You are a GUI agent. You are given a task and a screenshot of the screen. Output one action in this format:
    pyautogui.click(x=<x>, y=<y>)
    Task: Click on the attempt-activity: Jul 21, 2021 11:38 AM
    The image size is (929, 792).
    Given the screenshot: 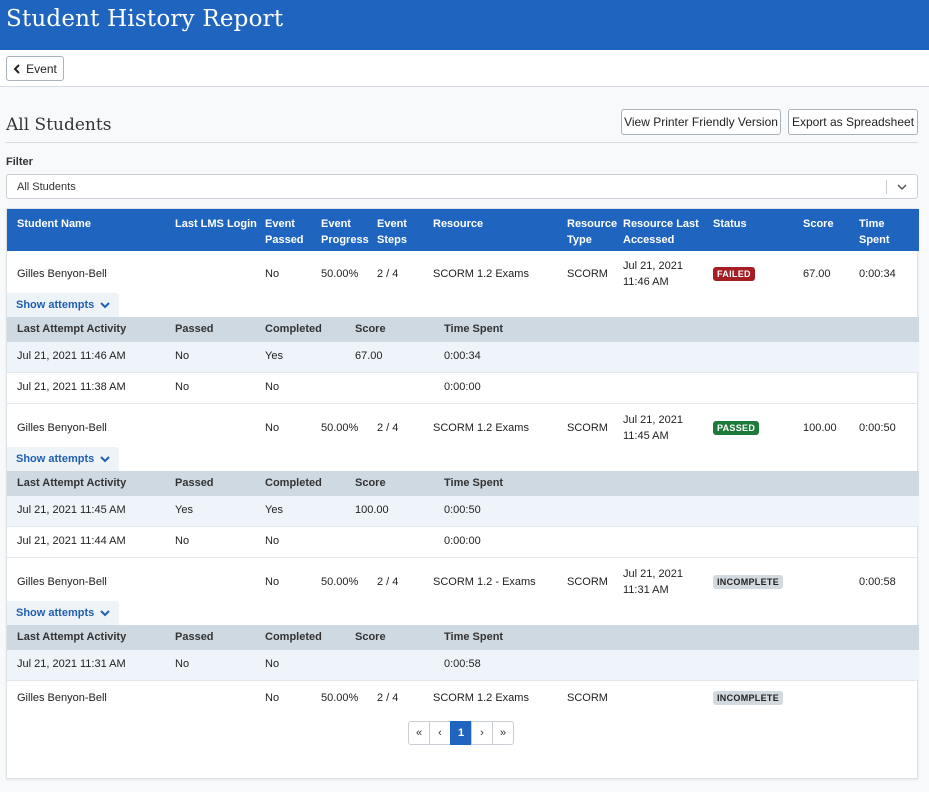 What is the action you would take?
    pyautogui.click(x=71, y=387)
    